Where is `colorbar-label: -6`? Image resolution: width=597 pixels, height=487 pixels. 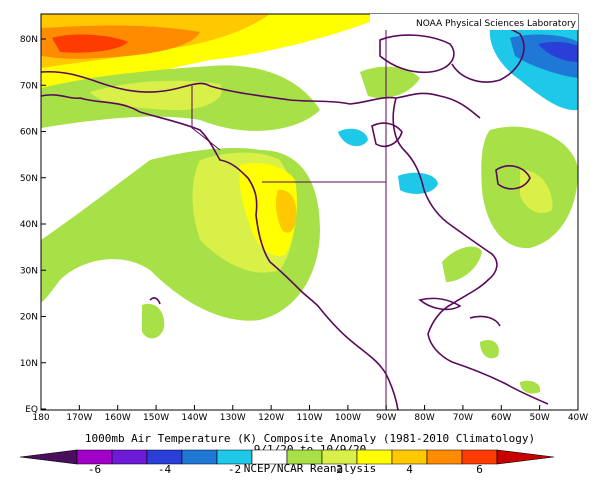 colorbar-label: -6 is located at coordinates (94, 469).